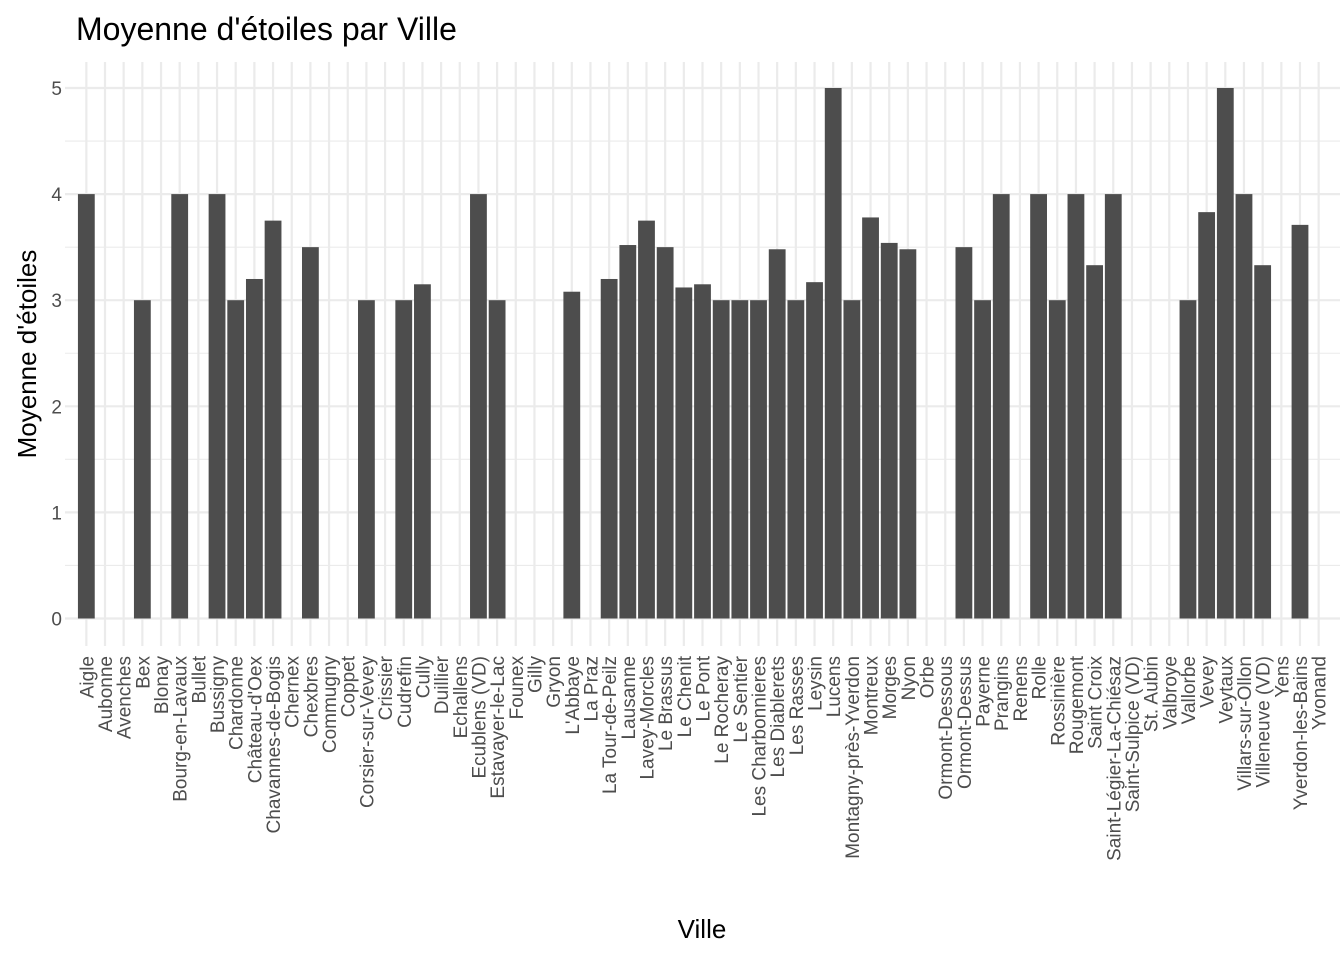  What do you see at coordinates (535, 674) in the screenshot?
I see `x-tick-label: Gilly` at bounding box center [535, 674].